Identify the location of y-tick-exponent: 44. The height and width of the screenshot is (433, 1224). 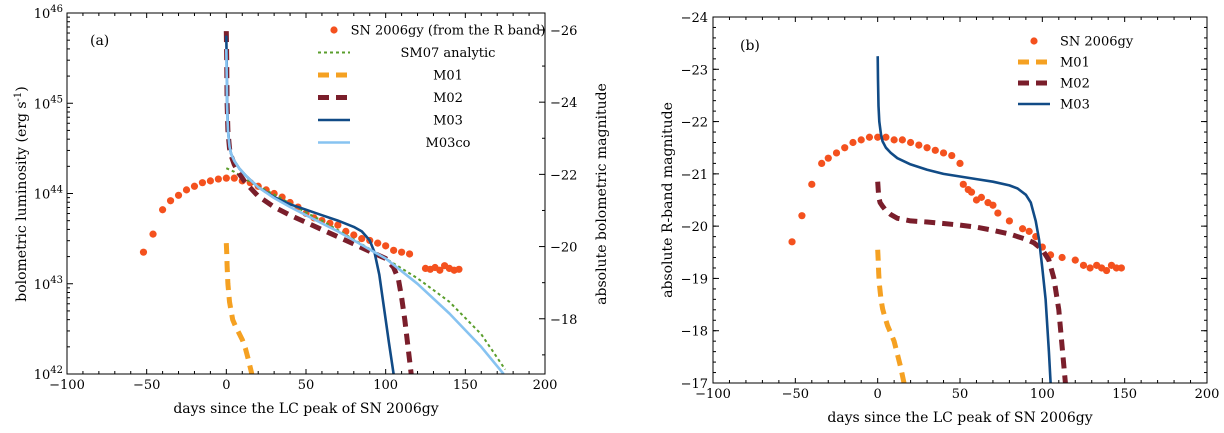
(56, 190).